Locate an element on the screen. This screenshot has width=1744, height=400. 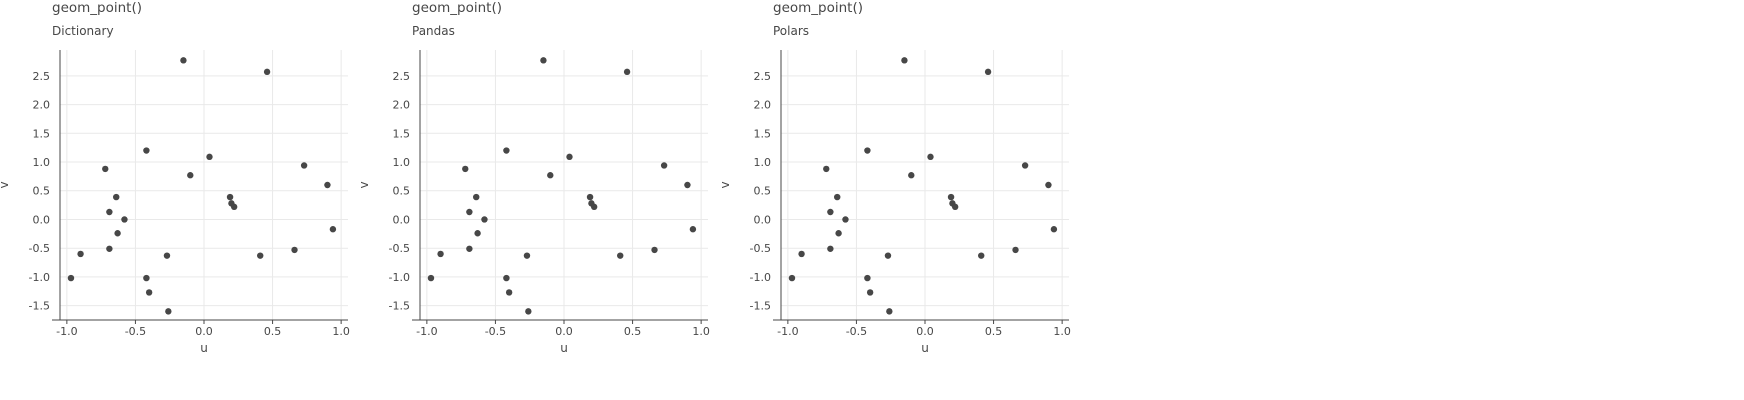
plot-subtitle: Dictionary is located at coordinates (83, 31).